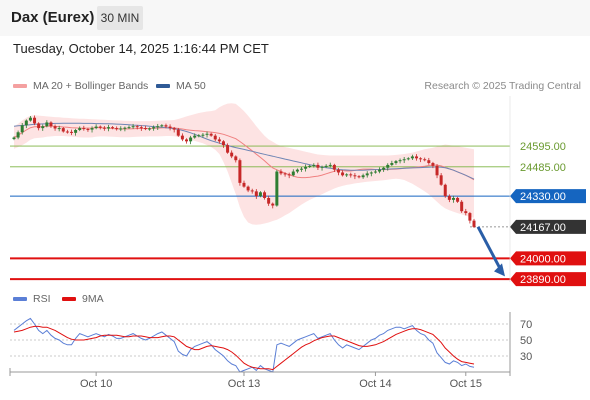  I want to click on level-tag-pivot, so click(548, 196).